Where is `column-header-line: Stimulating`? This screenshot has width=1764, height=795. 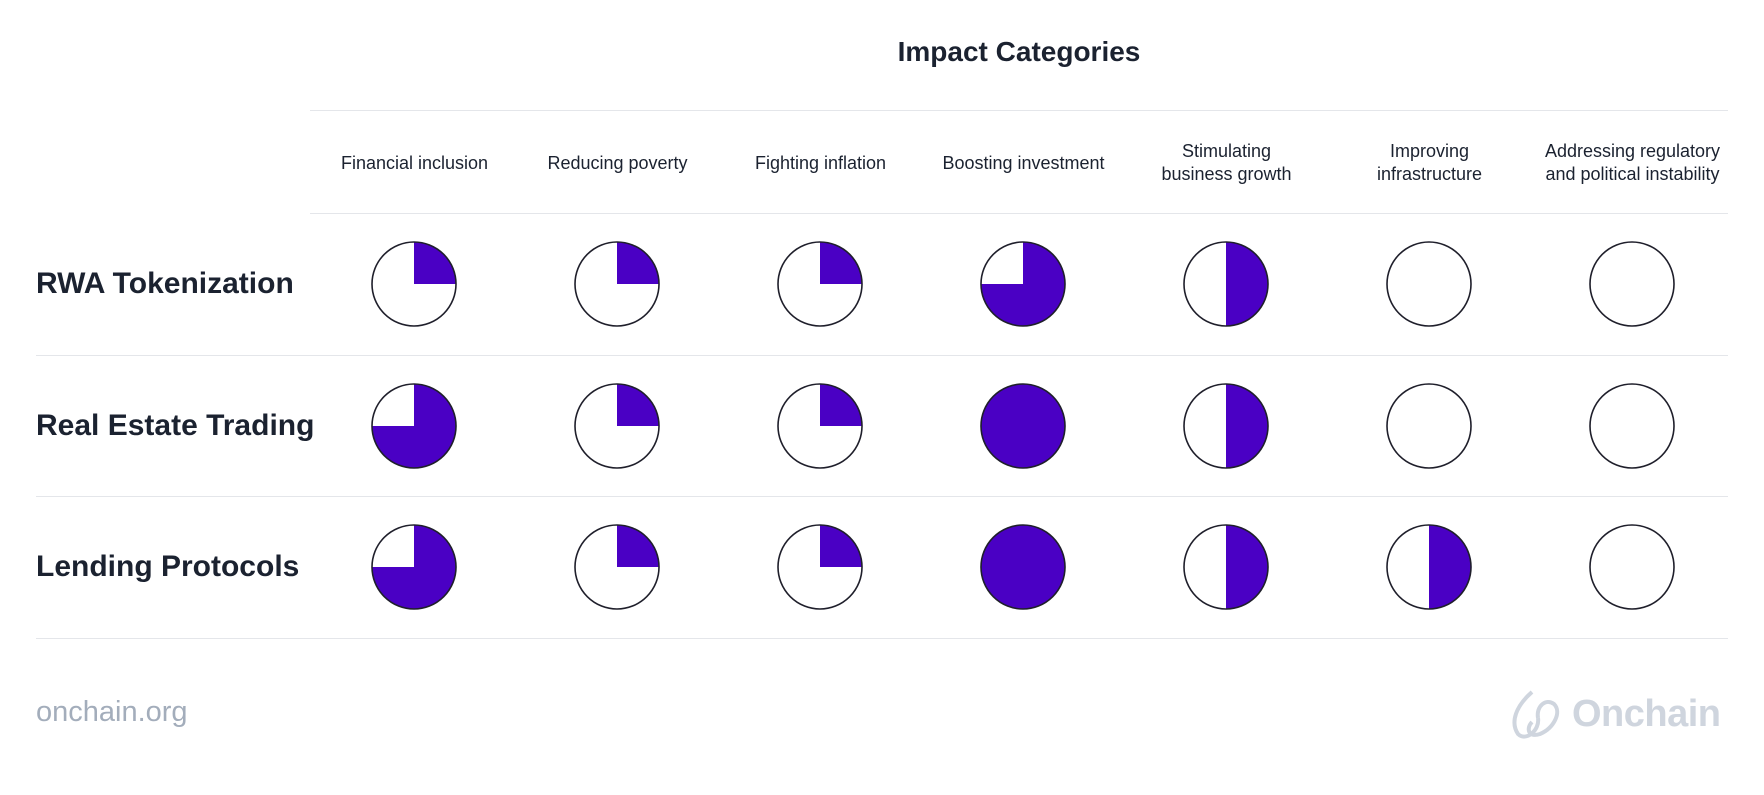 column-header-line: Stimulating is located at coordinates (1226, 151).